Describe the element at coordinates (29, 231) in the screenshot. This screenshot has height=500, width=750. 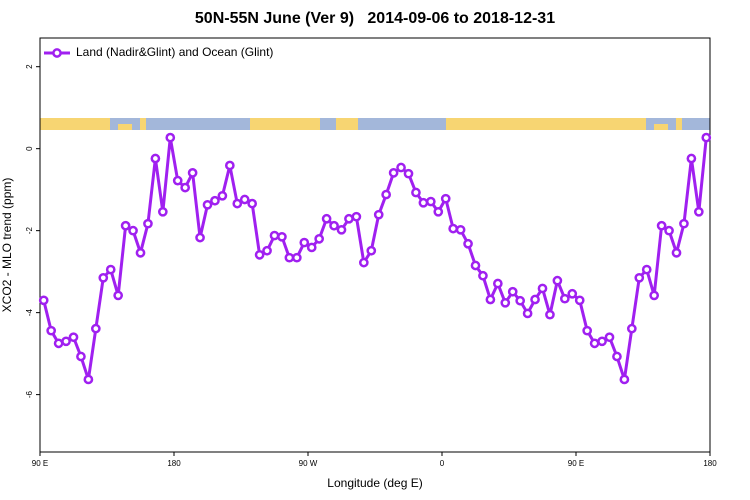
I see `y-tick-label: -2` at that location.